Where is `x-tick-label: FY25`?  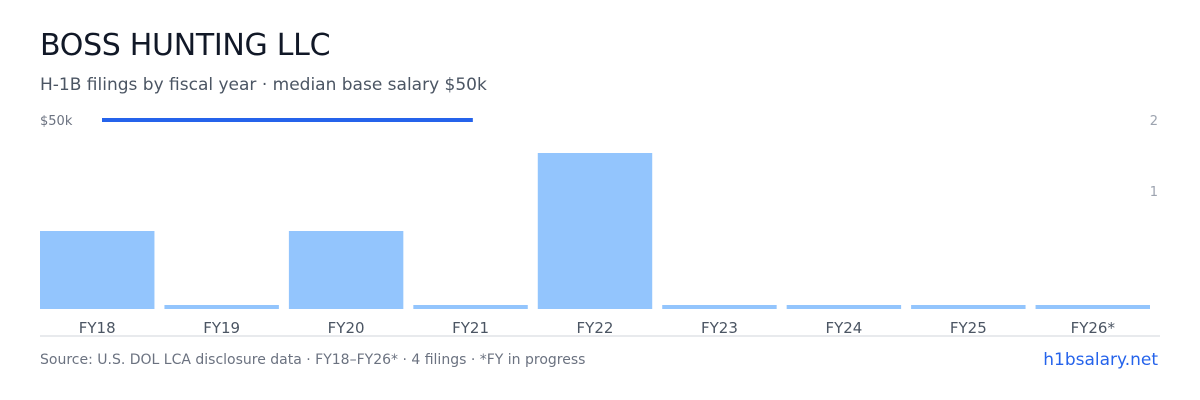
x-tick-label: FY25 is located at coordinates (968, 328).